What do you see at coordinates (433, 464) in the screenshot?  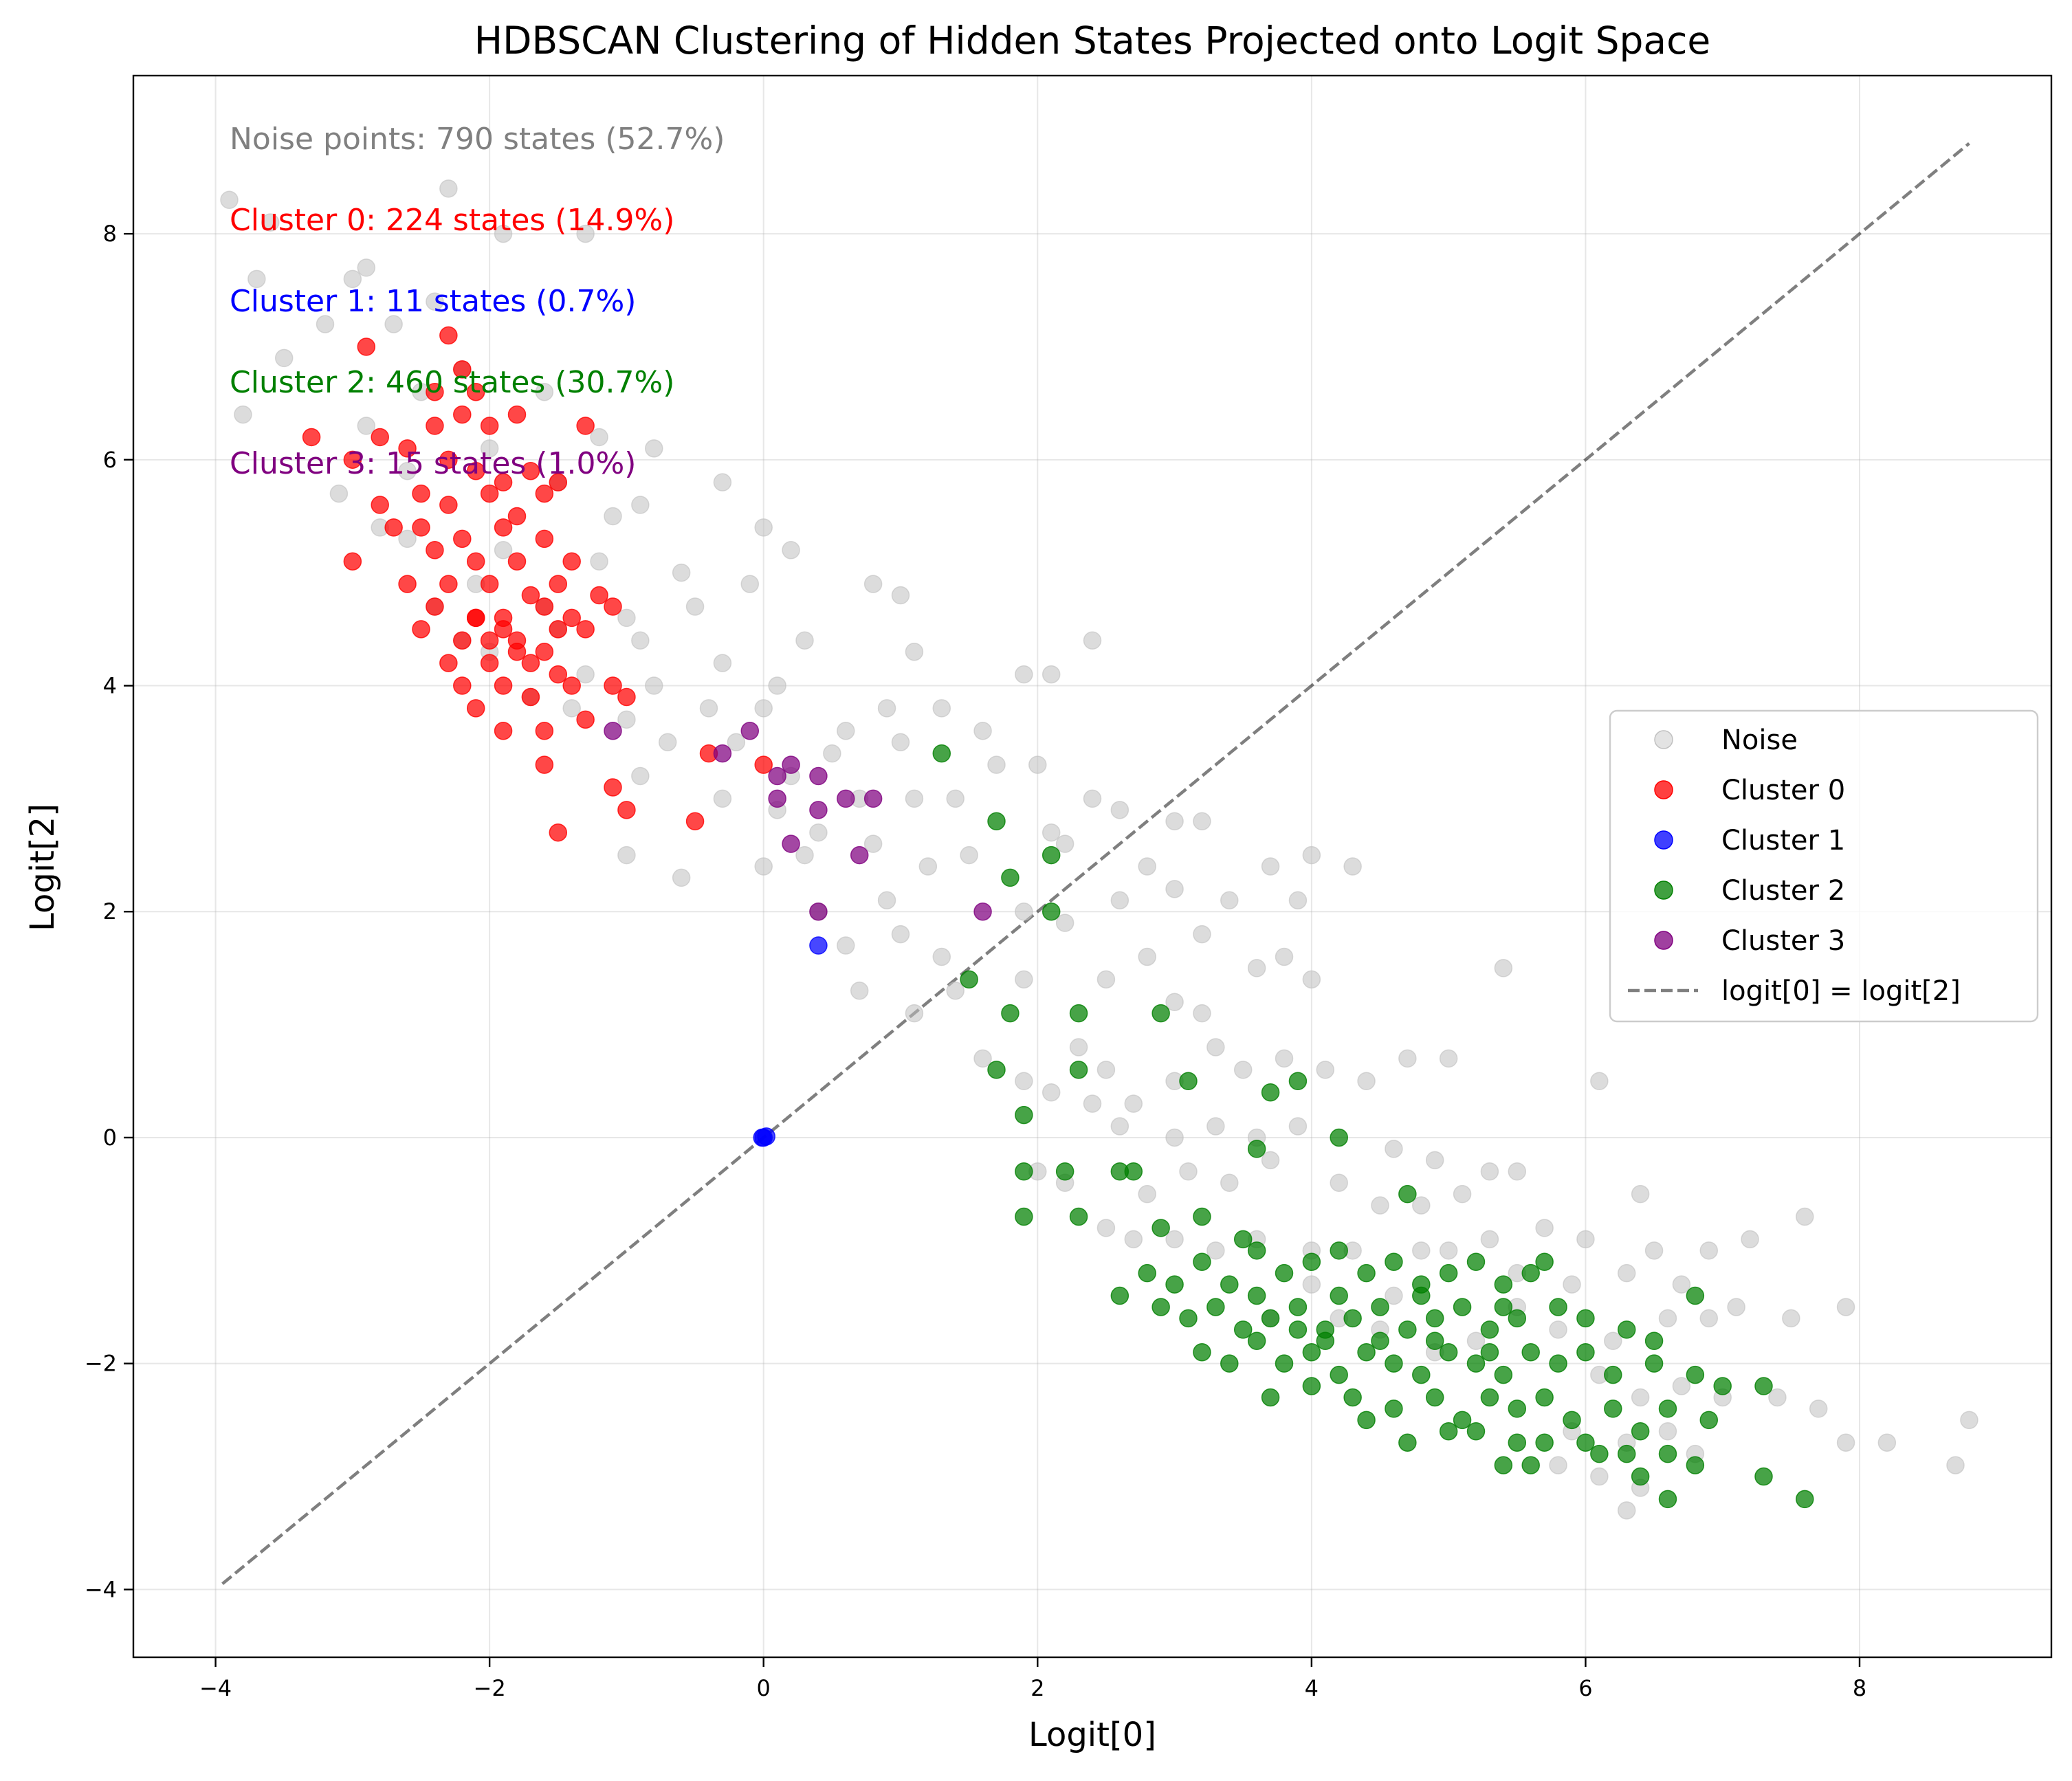 I see `cluster-annotation: Cluster 3: 15 states (1.0%)` at bounding box center [433, 464].